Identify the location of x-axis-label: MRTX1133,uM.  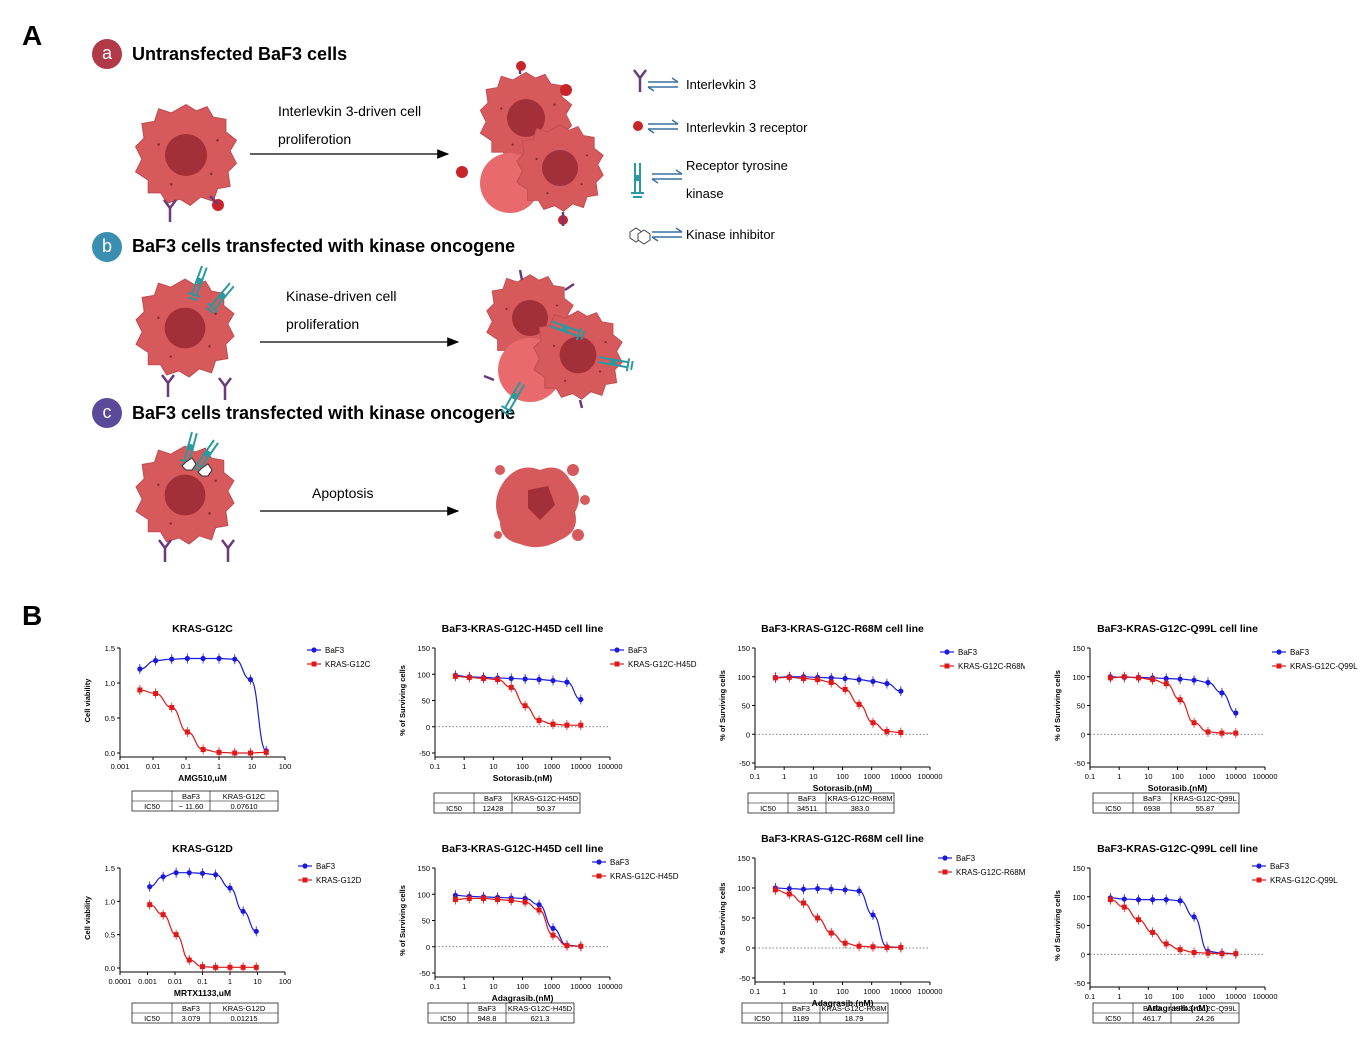
(202, 993).